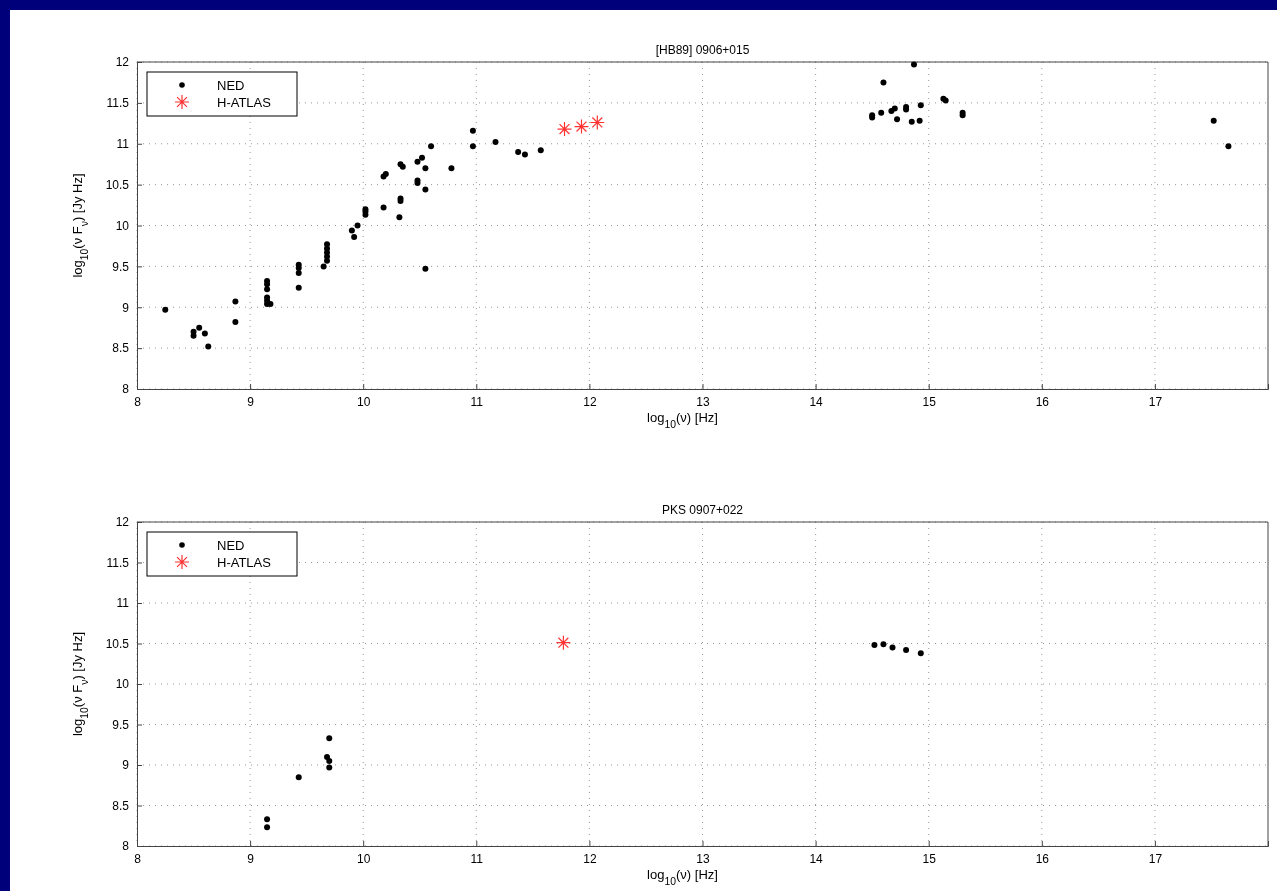 This screenshot has width=1277, height=891. Describe the element at coordinates (702, 50) in the screenshot. I see `chart-title: [HB89] 0906+015` at that location.